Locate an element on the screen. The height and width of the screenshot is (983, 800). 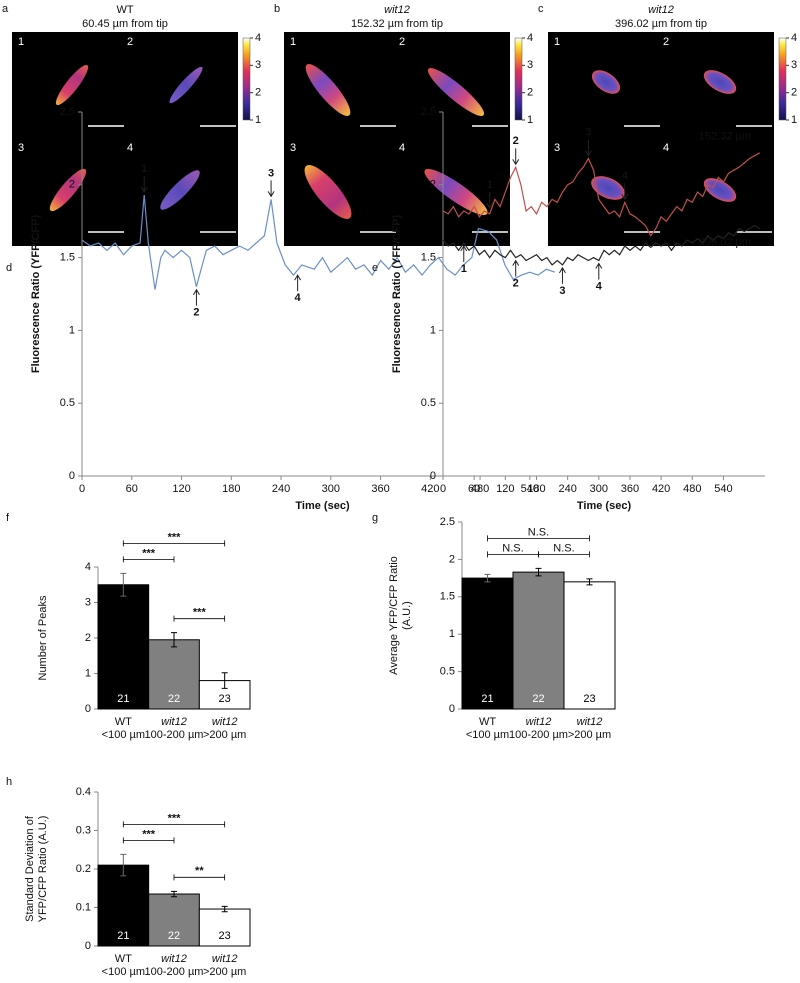
panel-subtitle: 152.32 µm from tip is located at coordinates (397, 24).